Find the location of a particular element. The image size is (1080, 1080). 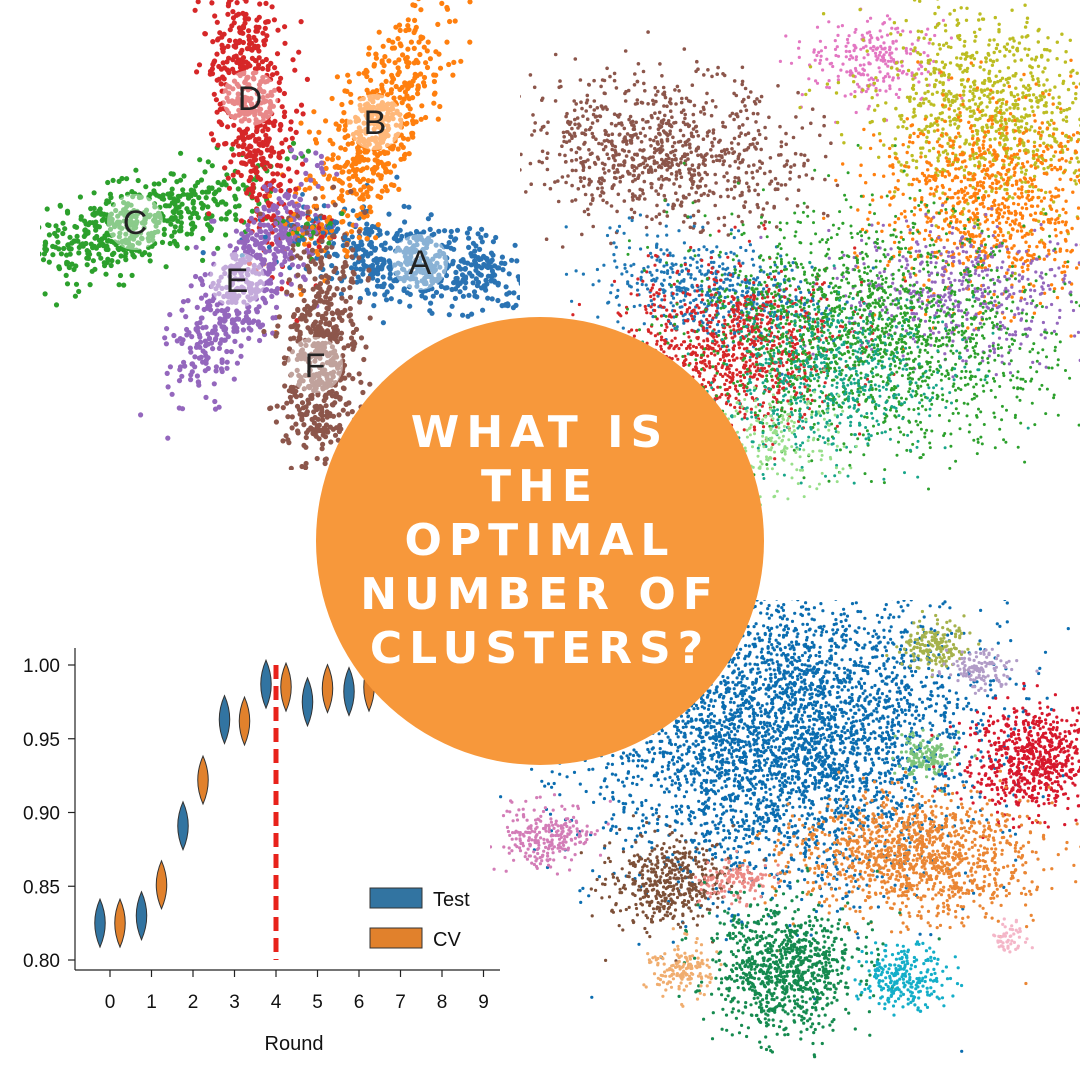

petal-label-a: A is located at coordinates (420, 263).